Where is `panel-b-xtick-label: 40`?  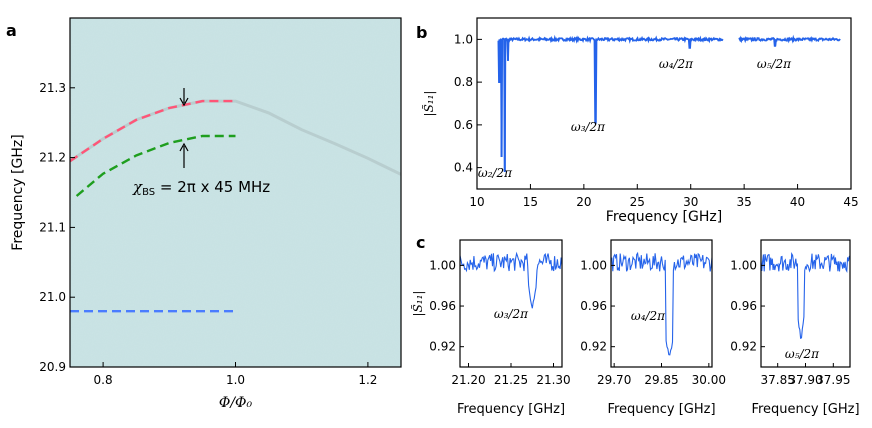
panel-b-xtick-label: 40 is located at coordinates (797, 202).